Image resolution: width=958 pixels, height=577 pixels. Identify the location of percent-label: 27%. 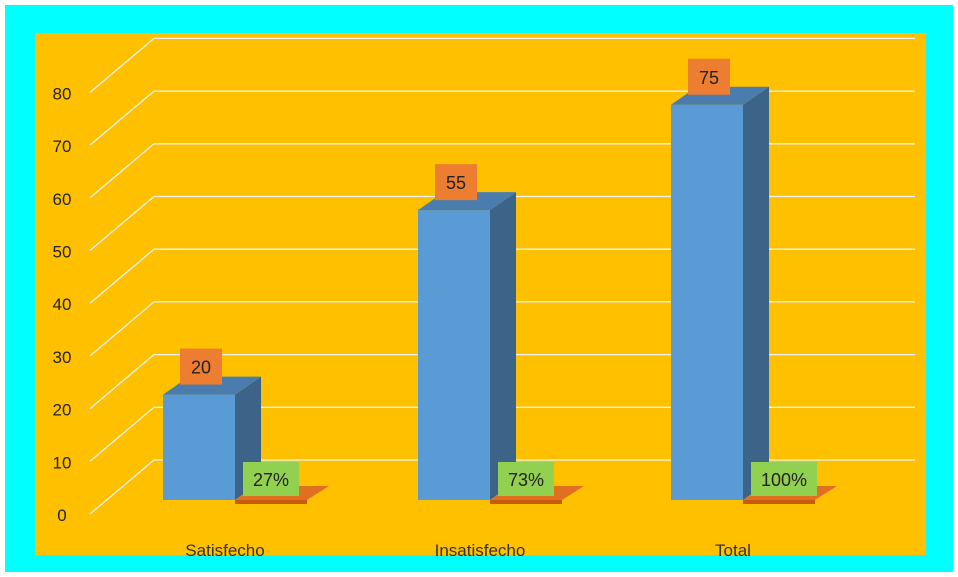
(271, 480).